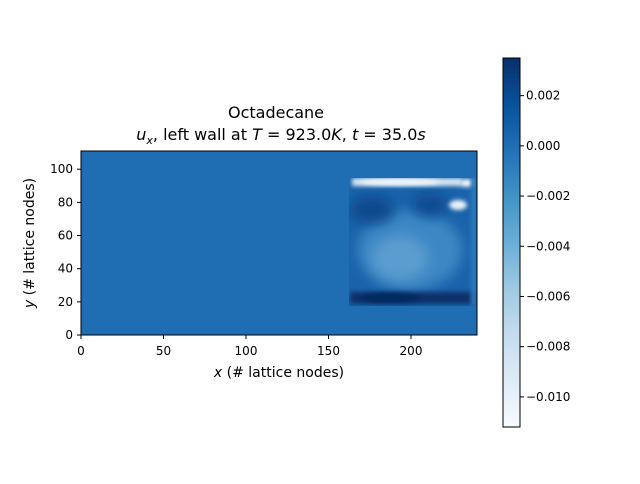 The height and width of the screenshot is (484, 640). Describe the element at coordinates (400, 258) in the screenshot. I see `central-cell-core` at that location.